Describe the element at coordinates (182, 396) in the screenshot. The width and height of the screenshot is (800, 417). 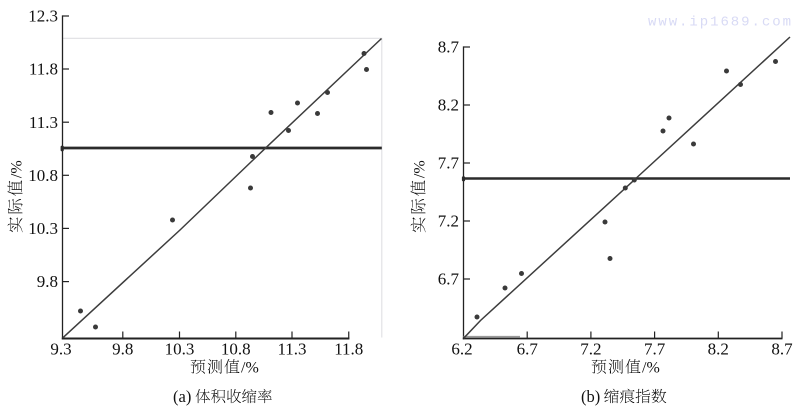
I see `svg-text: (a)` at that location.